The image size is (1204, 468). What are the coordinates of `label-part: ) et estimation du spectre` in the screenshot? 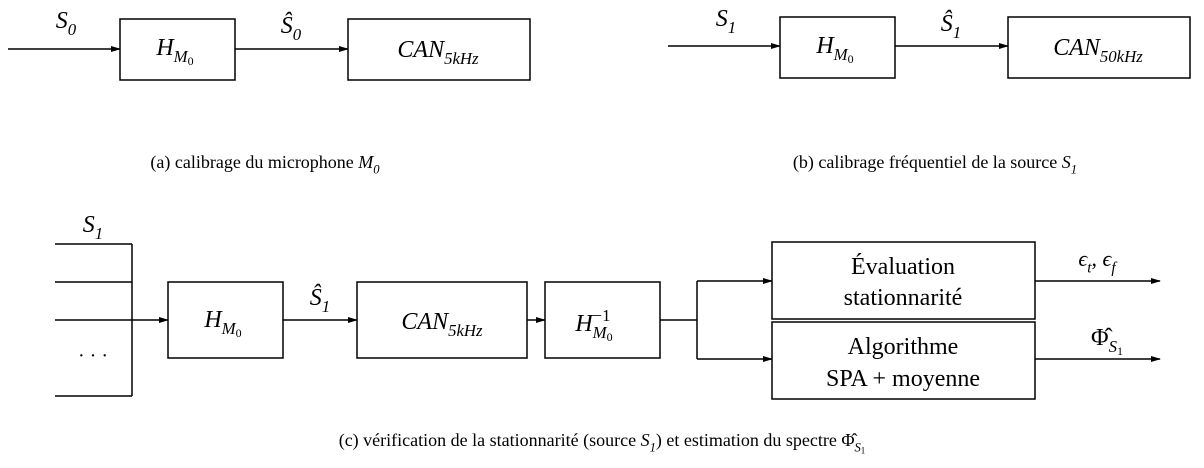 It's located at (748, 440).